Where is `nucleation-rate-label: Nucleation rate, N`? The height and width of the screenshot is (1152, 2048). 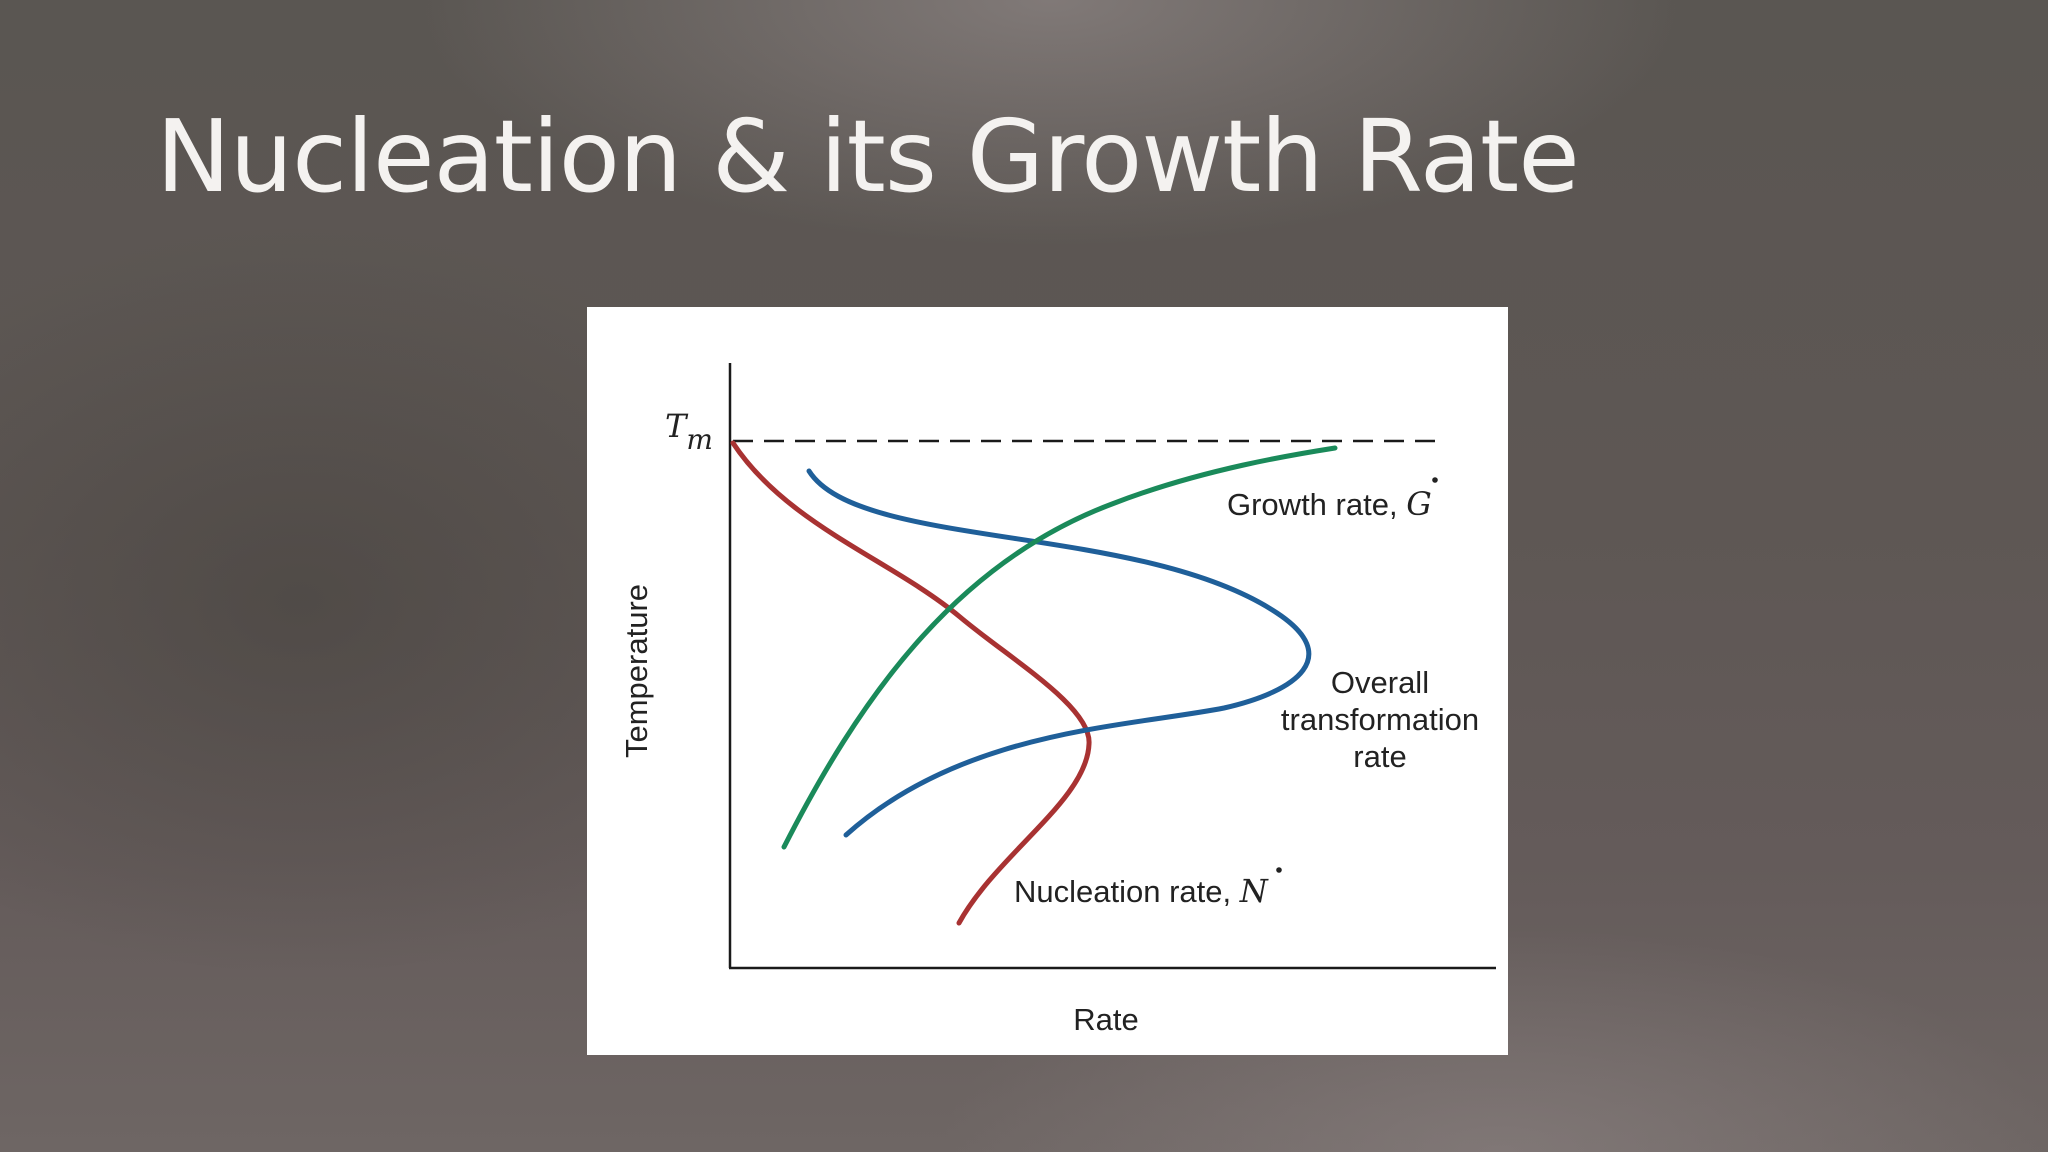
nucleation-rate-label: Nucleation rate, N is located at coordinates (1141, 891).